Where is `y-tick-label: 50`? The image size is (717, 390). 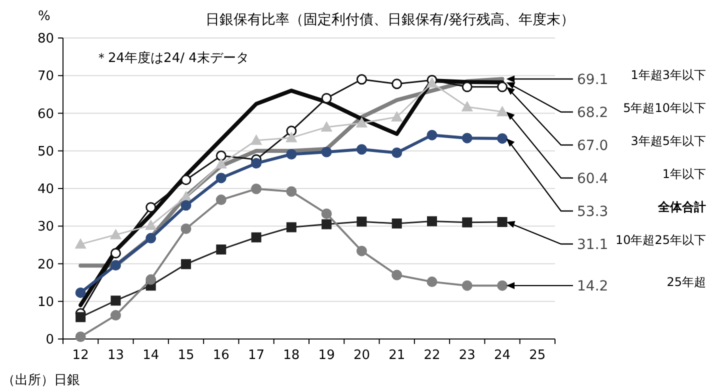 y-tick-label: 50 is located at coordinates (45, 152).